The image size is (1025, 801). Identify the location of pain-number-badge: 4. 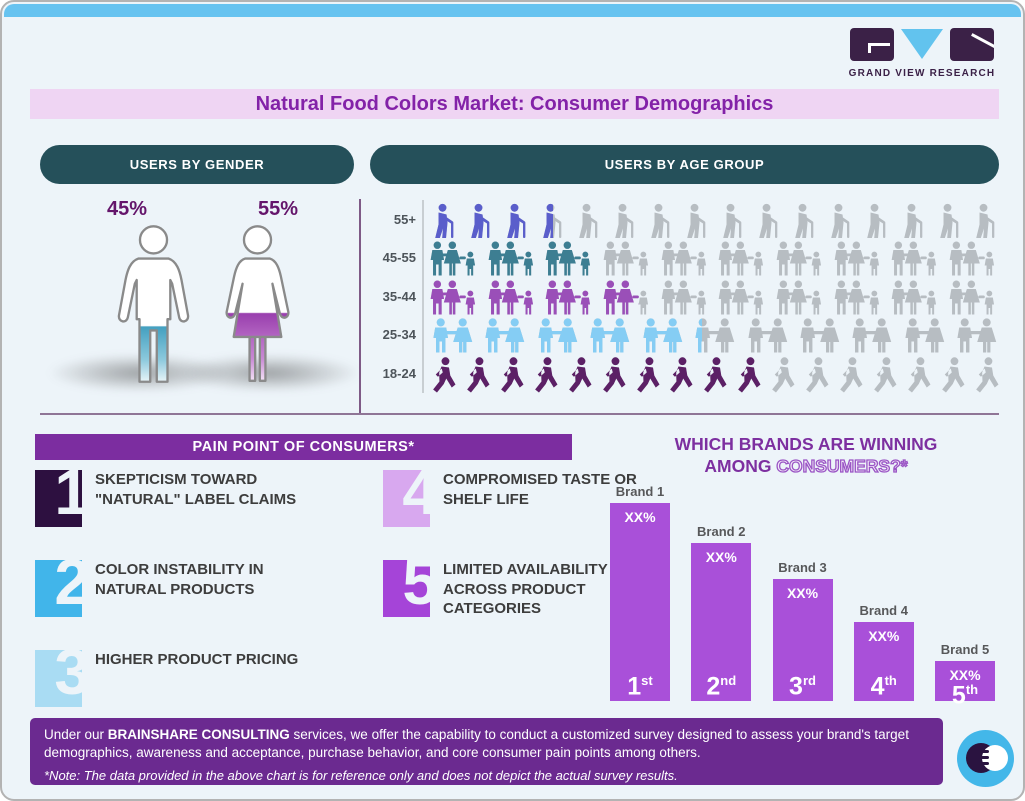
(406, 498).